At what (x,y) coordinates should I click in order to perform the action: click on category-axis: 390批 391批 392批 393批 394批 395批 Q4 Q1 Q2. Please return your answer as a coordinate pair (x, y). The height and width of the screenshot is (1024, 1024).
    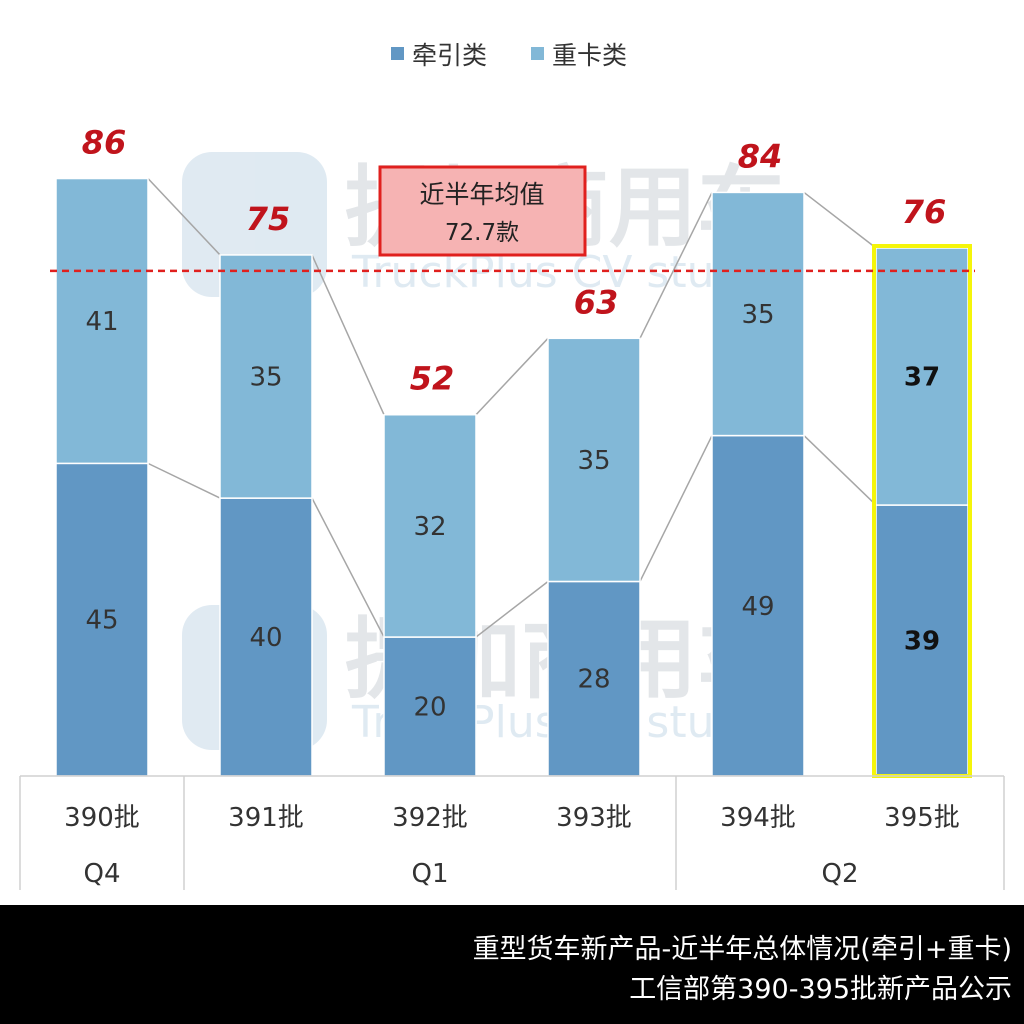
    Looking at the image, I should click on (512, 832).